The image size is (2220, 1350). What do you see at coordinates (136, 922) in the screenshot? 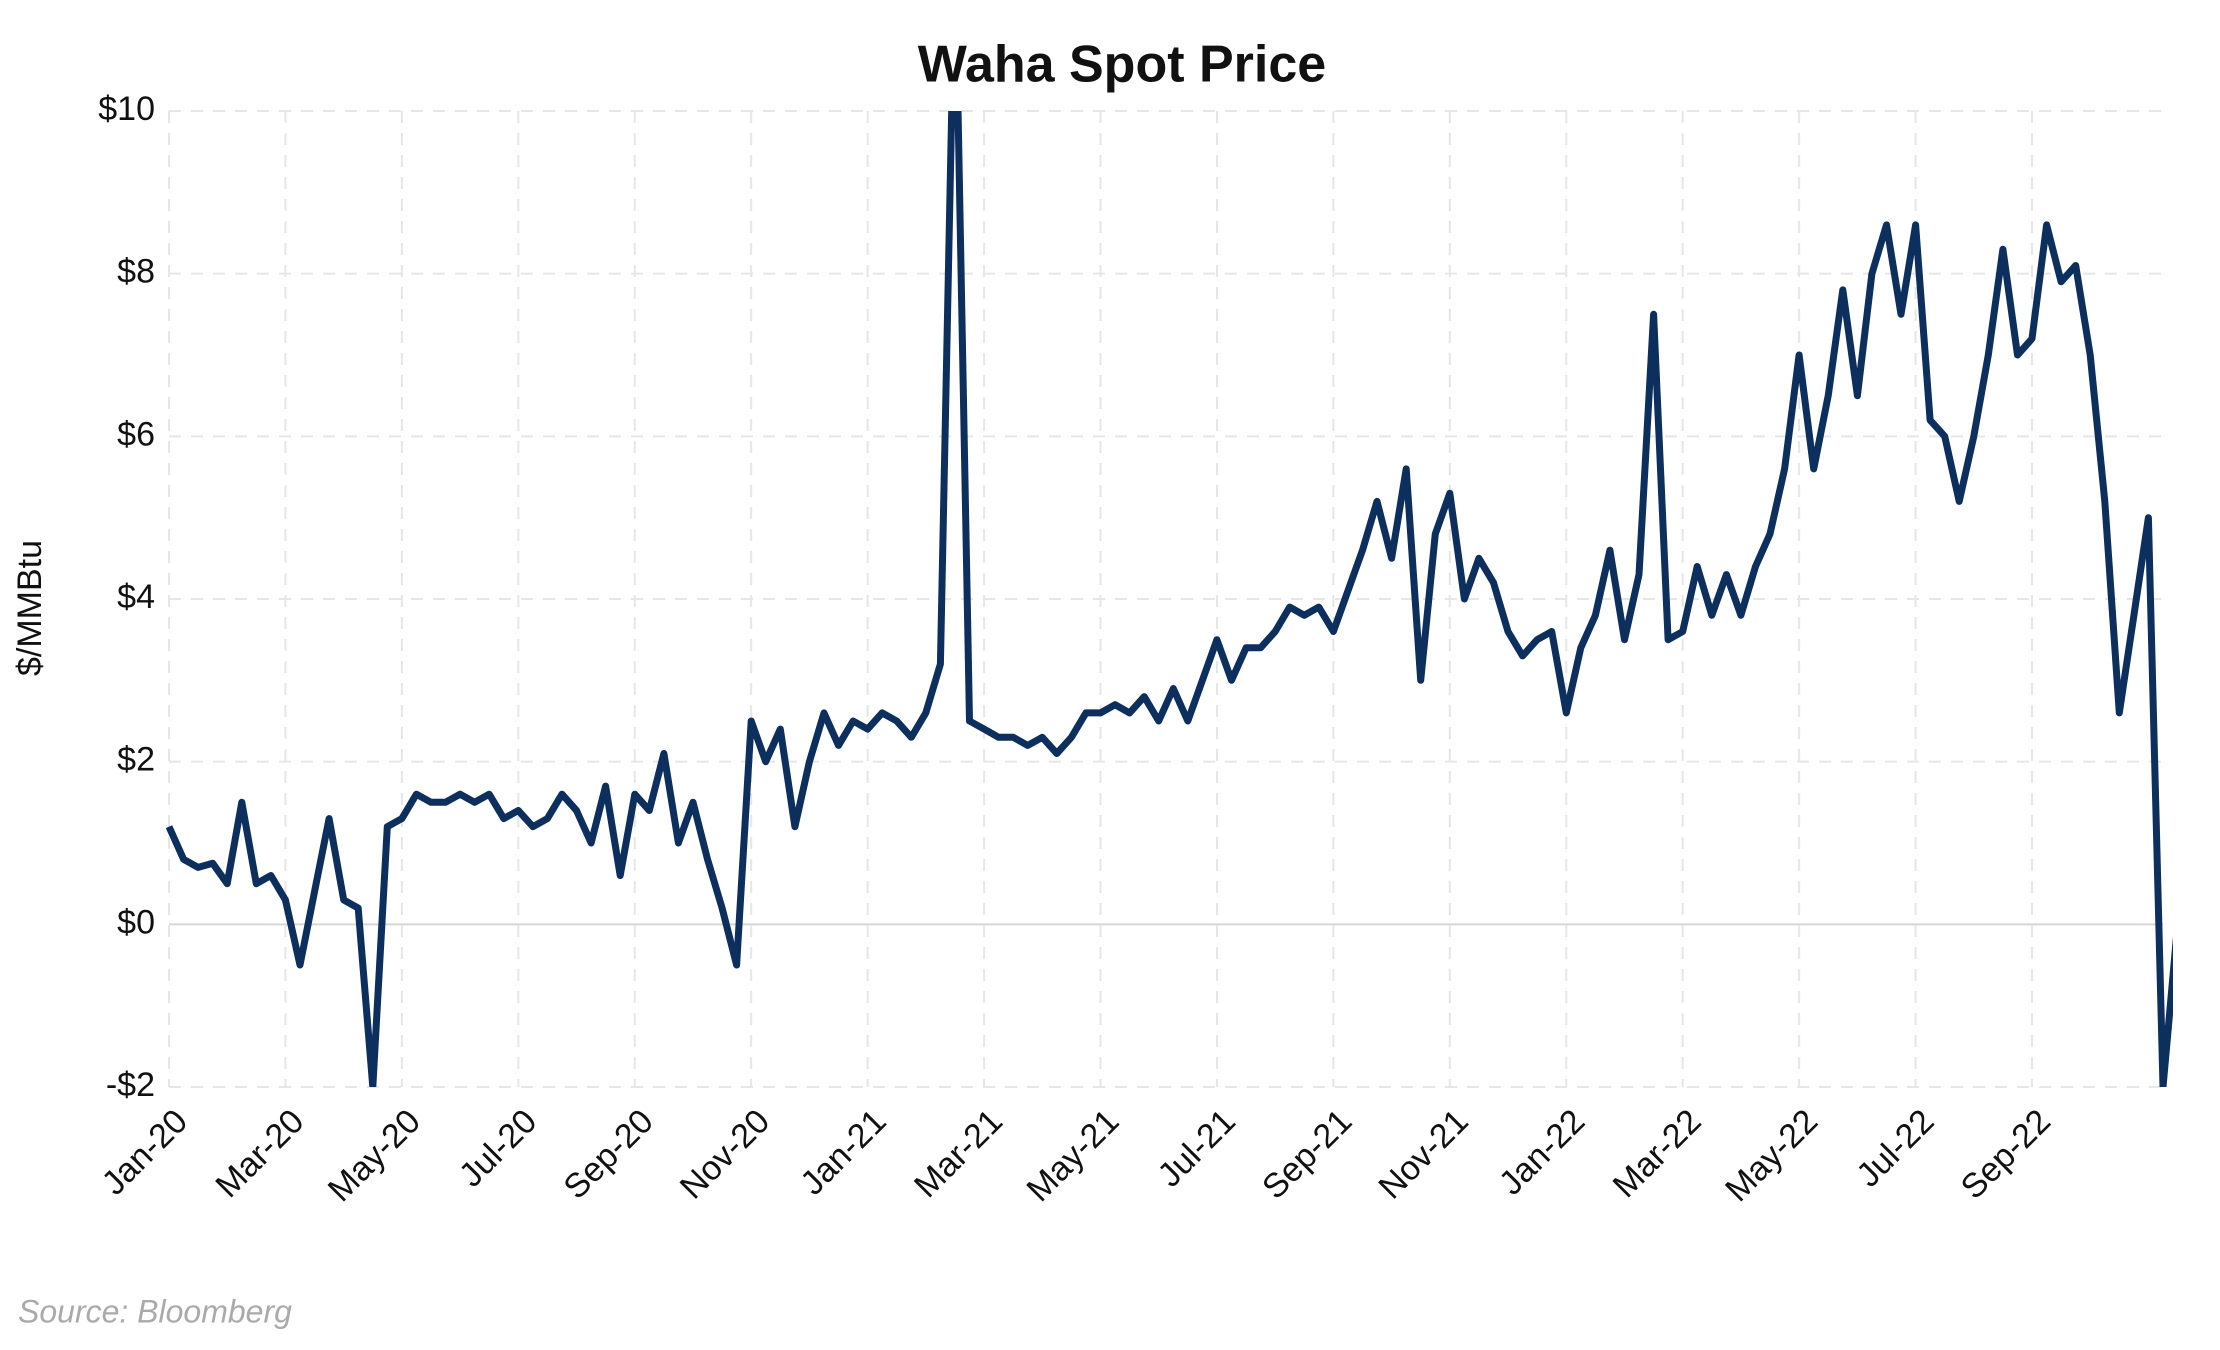
I see `y-tick-label: $0` at bounding box center [136, 922].